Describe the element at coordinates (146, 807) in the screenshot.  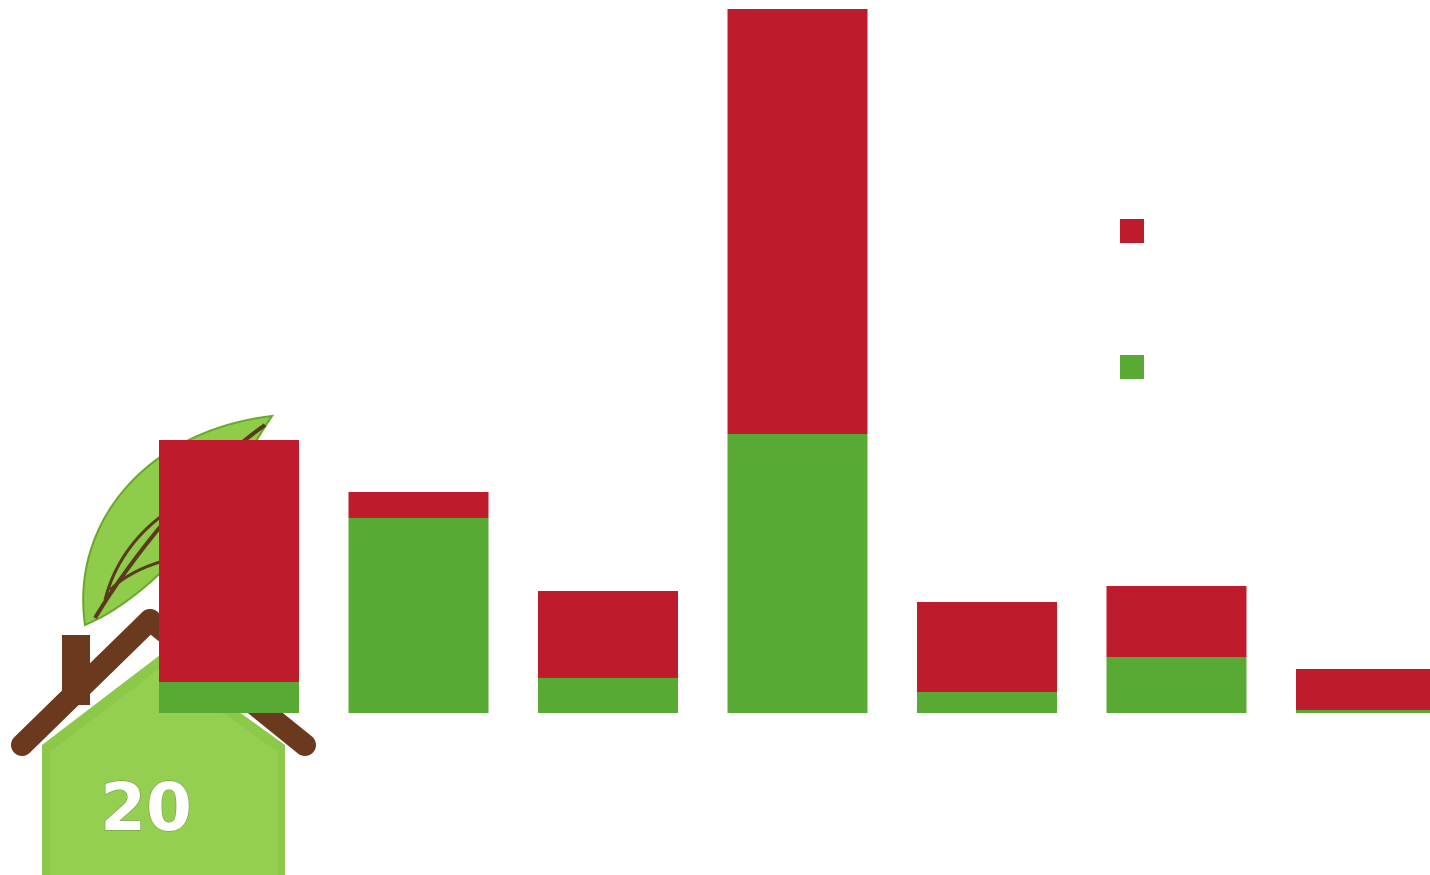
I see `logo-number: 20` at that location.